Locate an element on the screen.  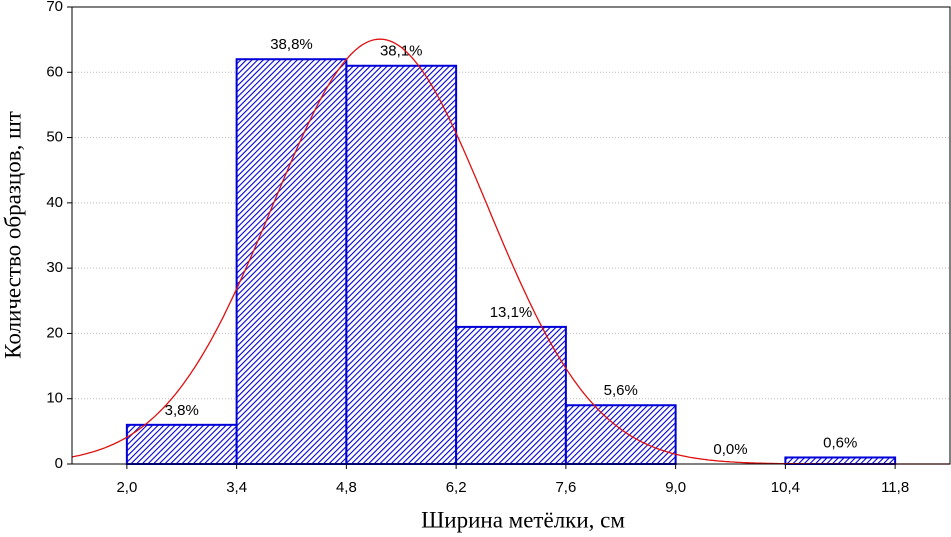
value-label: 13,1% is located at coordinates (511, 312).